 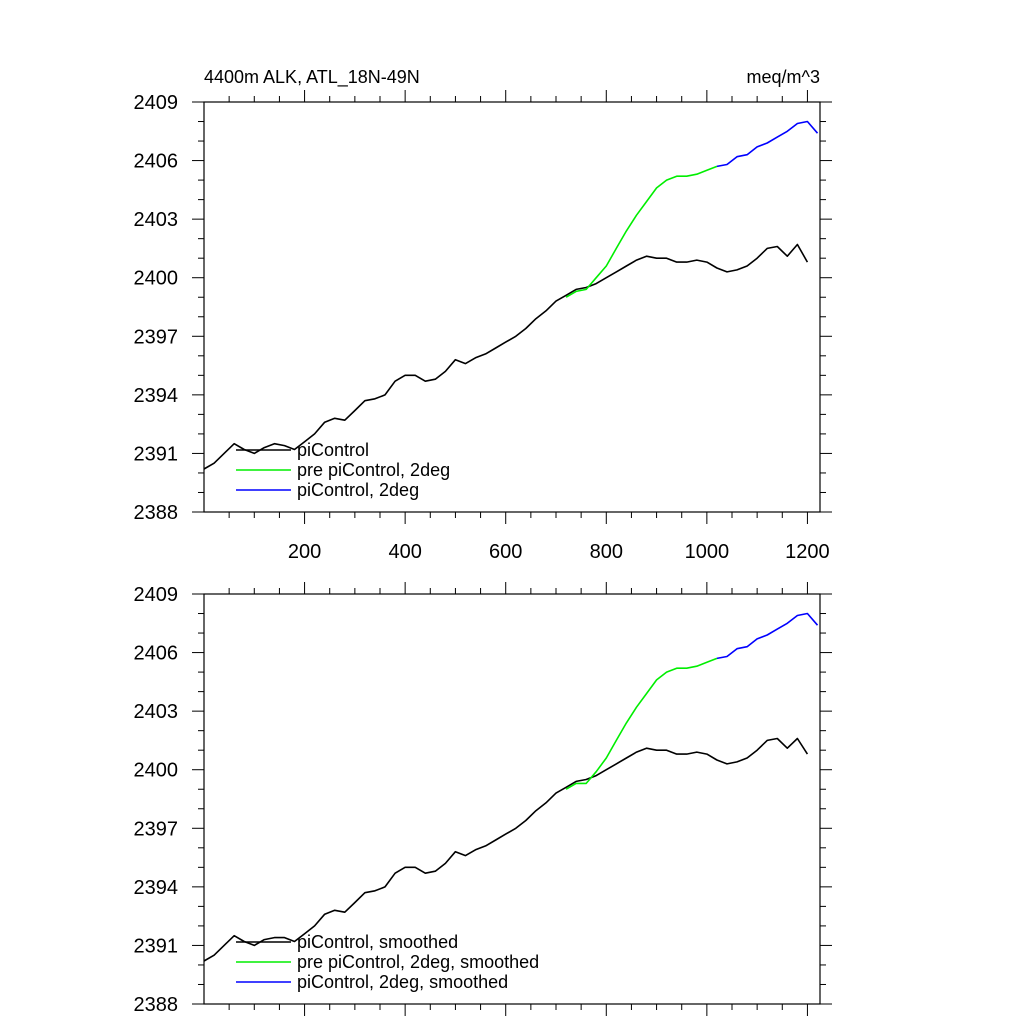 What do you see at coordinates (304, 552) in the screenshot?
I see `x-tick-label: 200` at bounding box center [304, 552].